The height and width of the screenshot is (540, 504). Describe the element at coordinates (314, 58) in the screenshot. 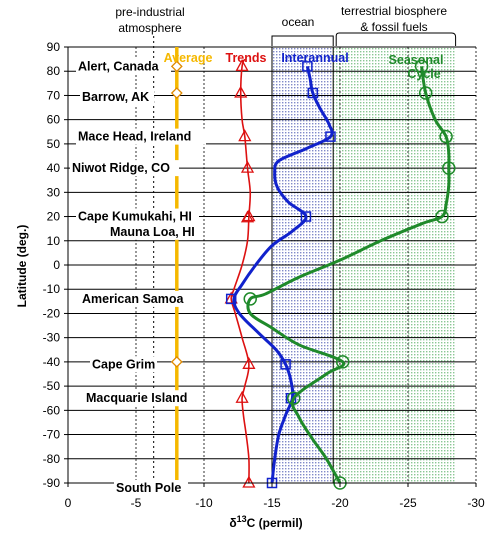

I see `legend-interannual: Interannual` at that location.